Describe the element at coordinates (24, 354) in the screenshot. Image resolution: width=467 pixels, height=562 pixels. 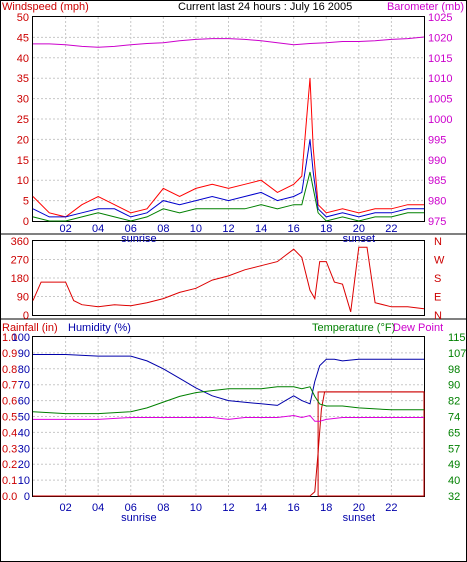
I see `humidity-tick-label: 90` at that location.